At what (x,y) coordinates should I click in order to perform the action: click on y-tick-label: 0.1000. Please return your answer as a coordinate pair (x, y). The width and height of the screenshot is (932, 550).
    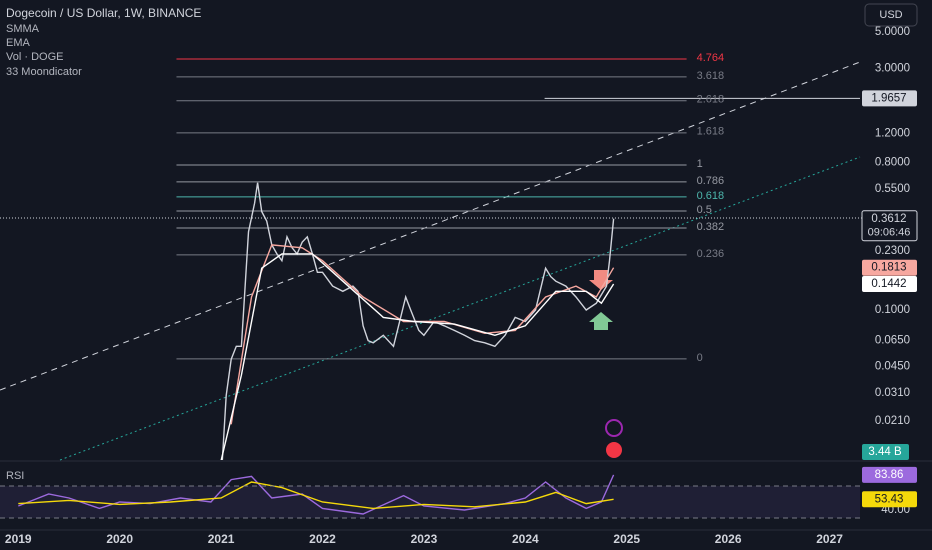
    Looking at the image, I should click on (892, 310).